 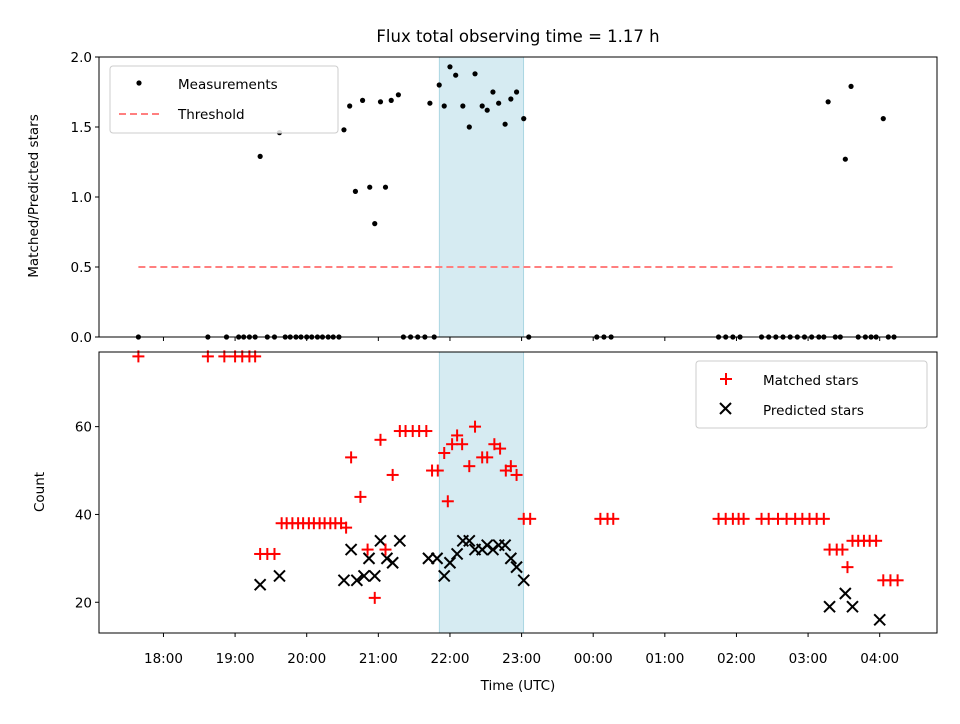 I want to click on legend-matched-marker, so click(x=726, y=379).